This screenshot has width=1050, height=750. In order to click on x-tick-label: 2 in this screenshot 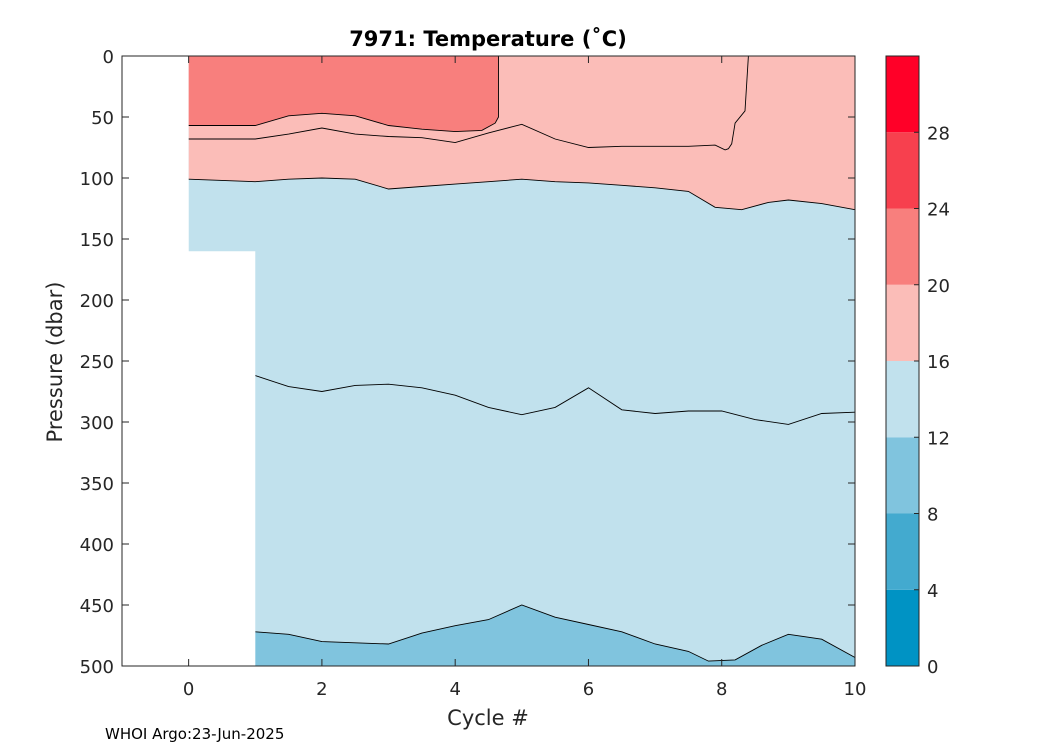, I will do `click(321, 689)`.